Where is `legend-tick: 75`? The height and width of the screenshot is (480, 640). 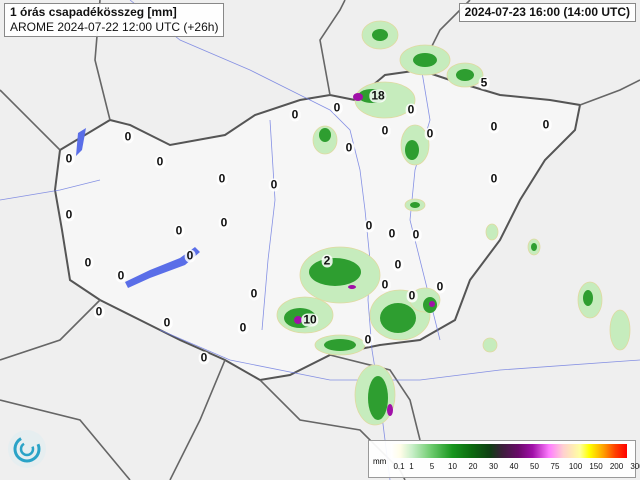
legend-tick: 75 is located at coordinates (555, 466).